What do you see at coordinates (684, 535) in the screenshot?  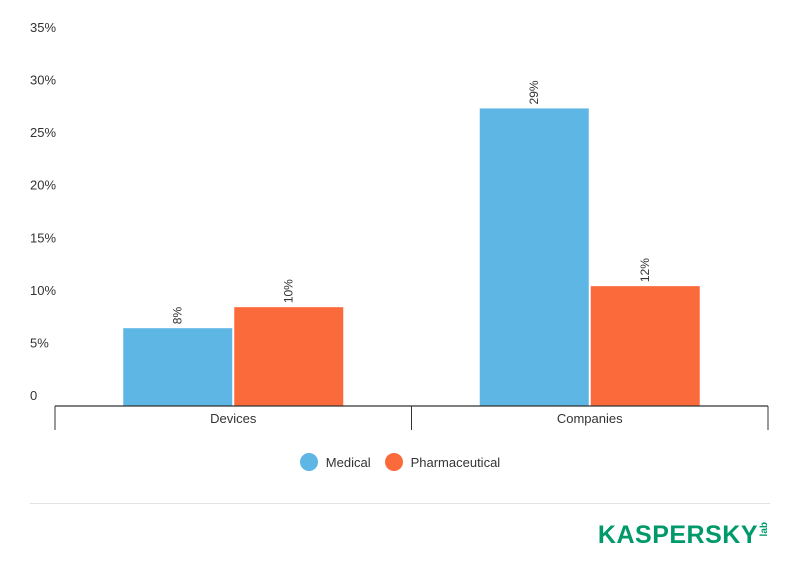 I see `kaspersky-lab-logo: KASPERSKY lab` at bounding box center [684, 535].